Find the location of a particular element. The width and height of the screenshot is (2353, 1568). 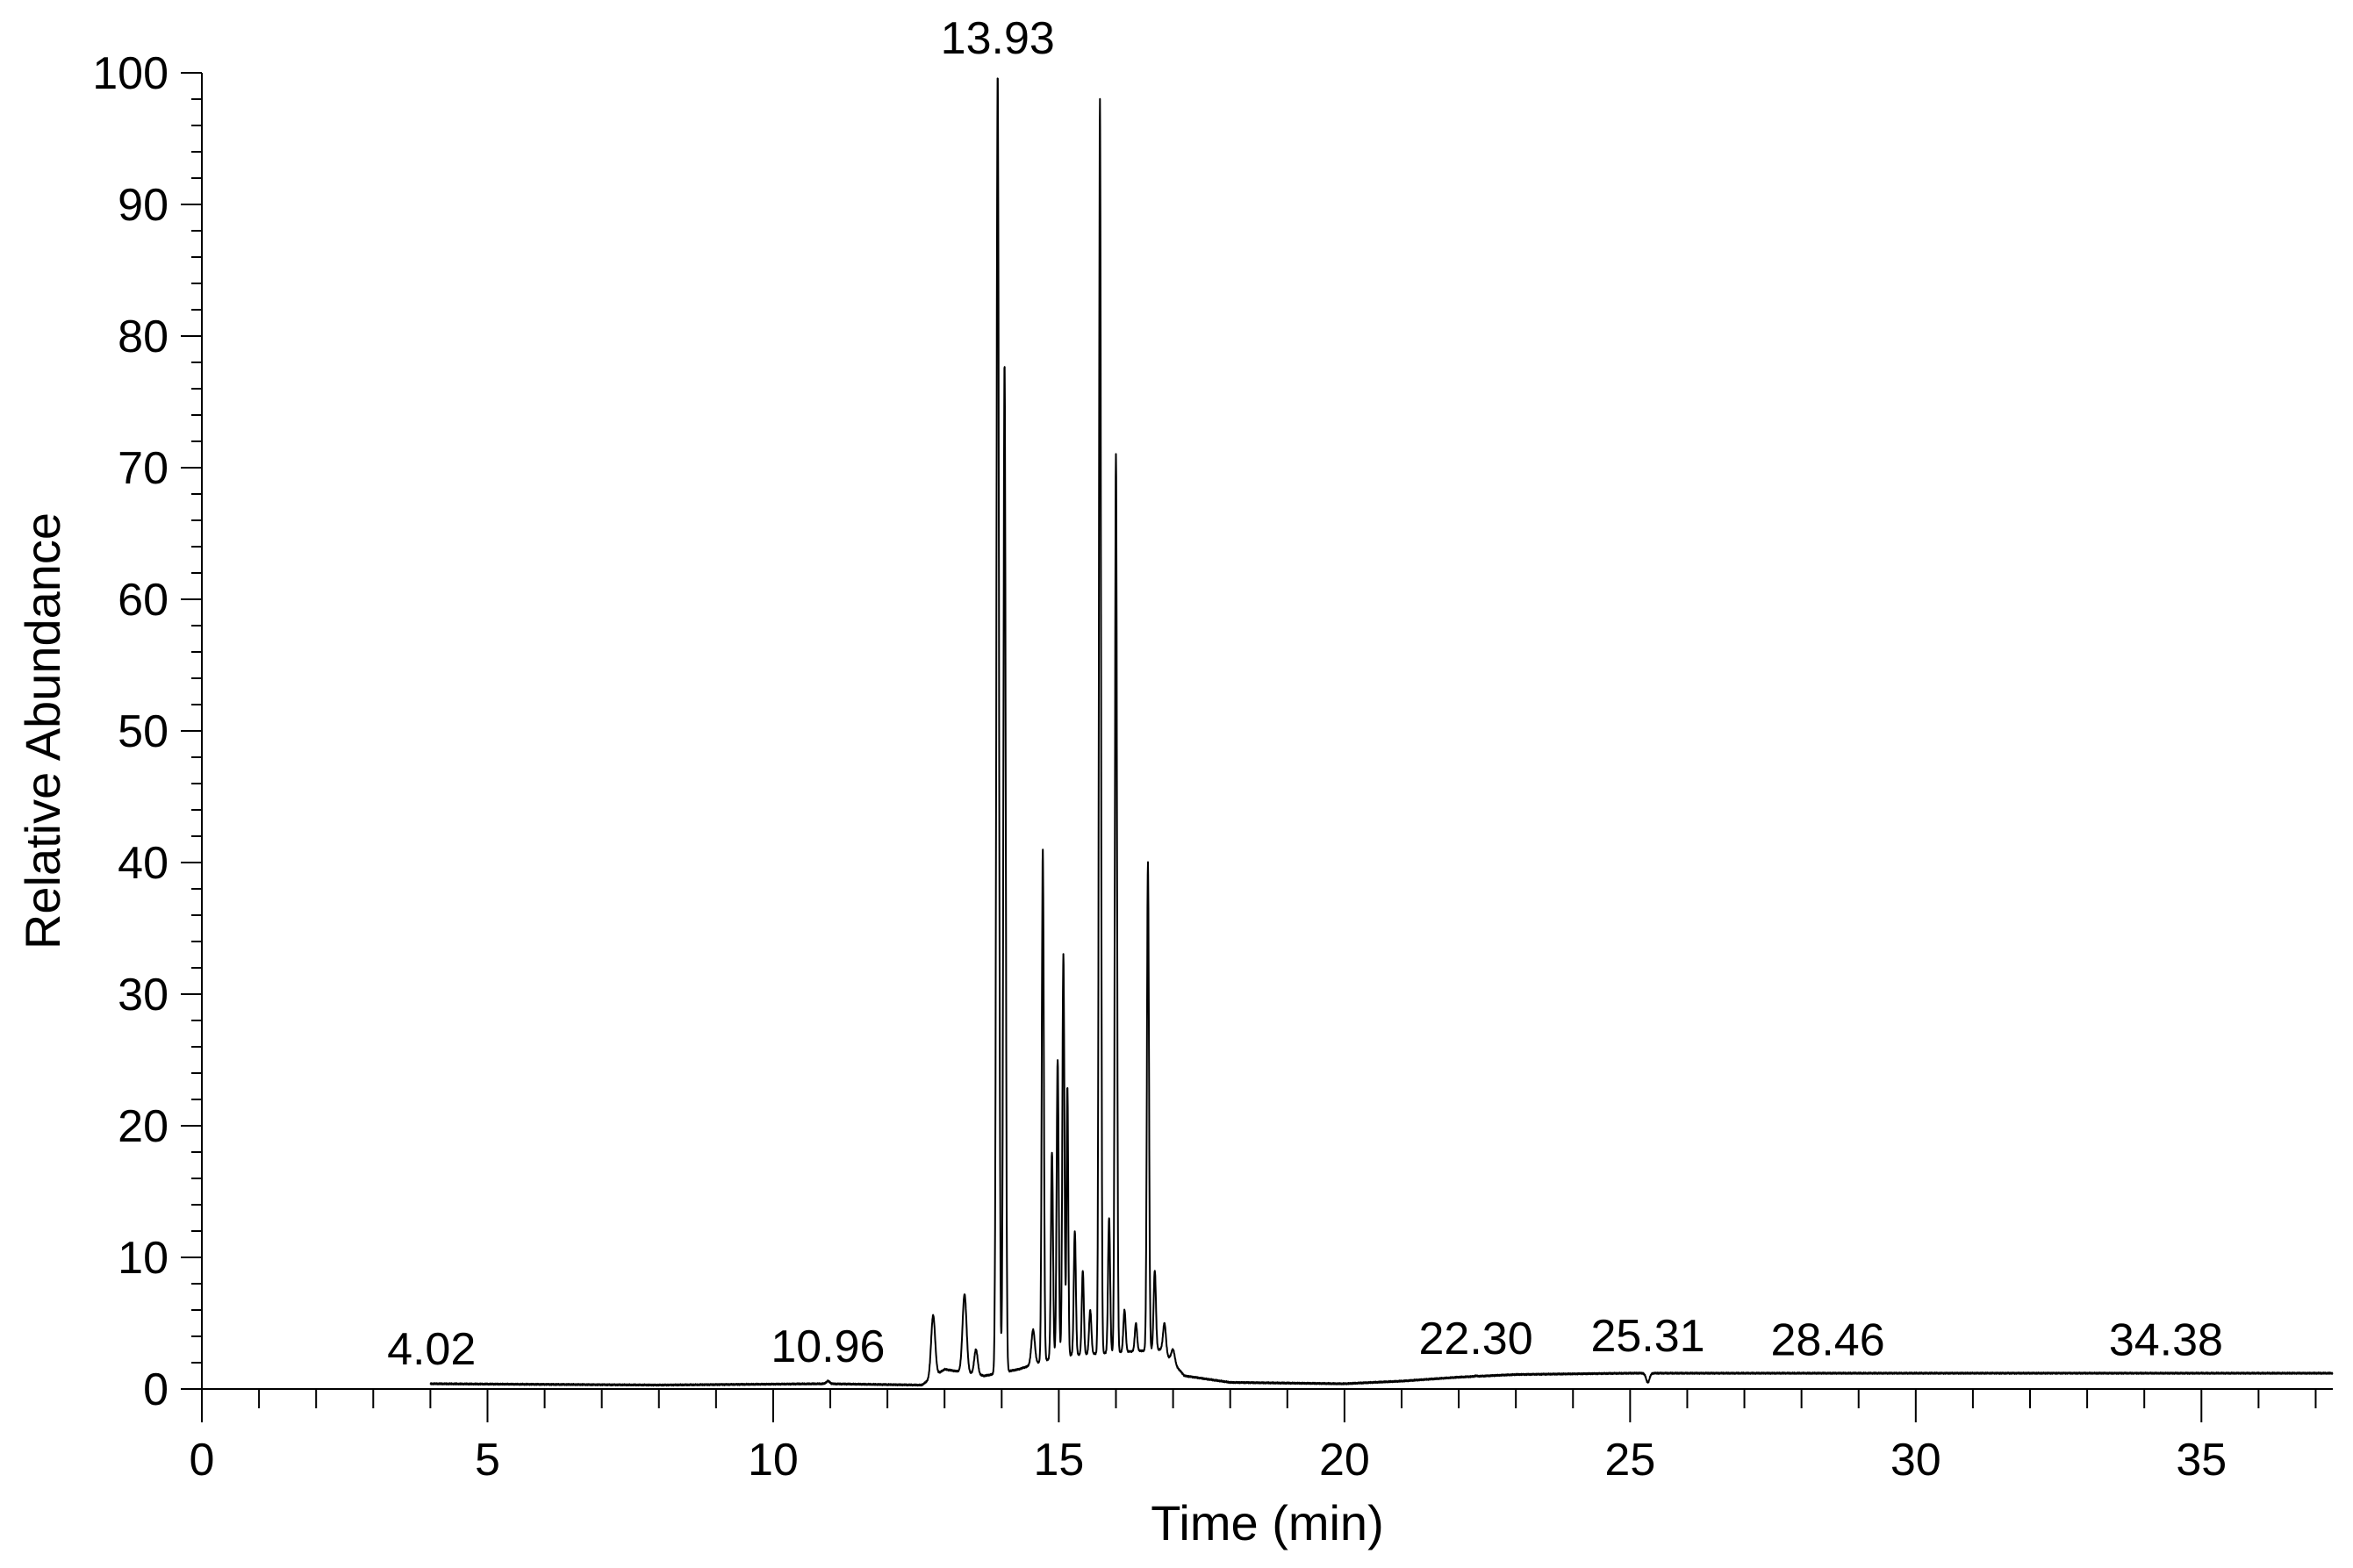

y-major-ticks: 0 10 20 30 40 50 60 70 80 90 100 is located at coordinates (147, 731).